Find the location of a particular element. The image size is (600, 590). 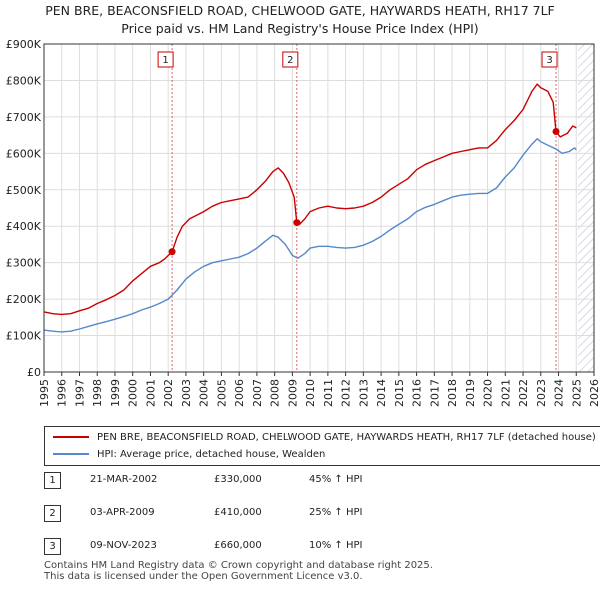

y-tick-label: £0 is located at coordinates (34, 372).